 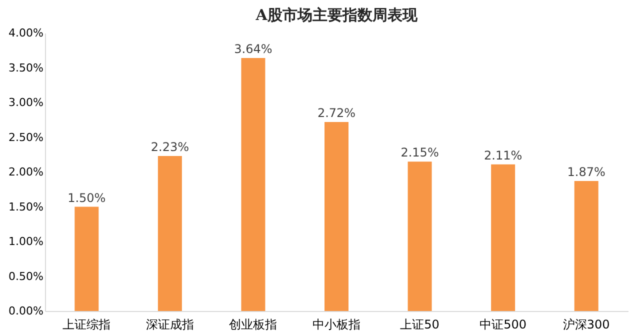 I want to click on y-tick-label: 0.50%, so click(x=26, y=276).